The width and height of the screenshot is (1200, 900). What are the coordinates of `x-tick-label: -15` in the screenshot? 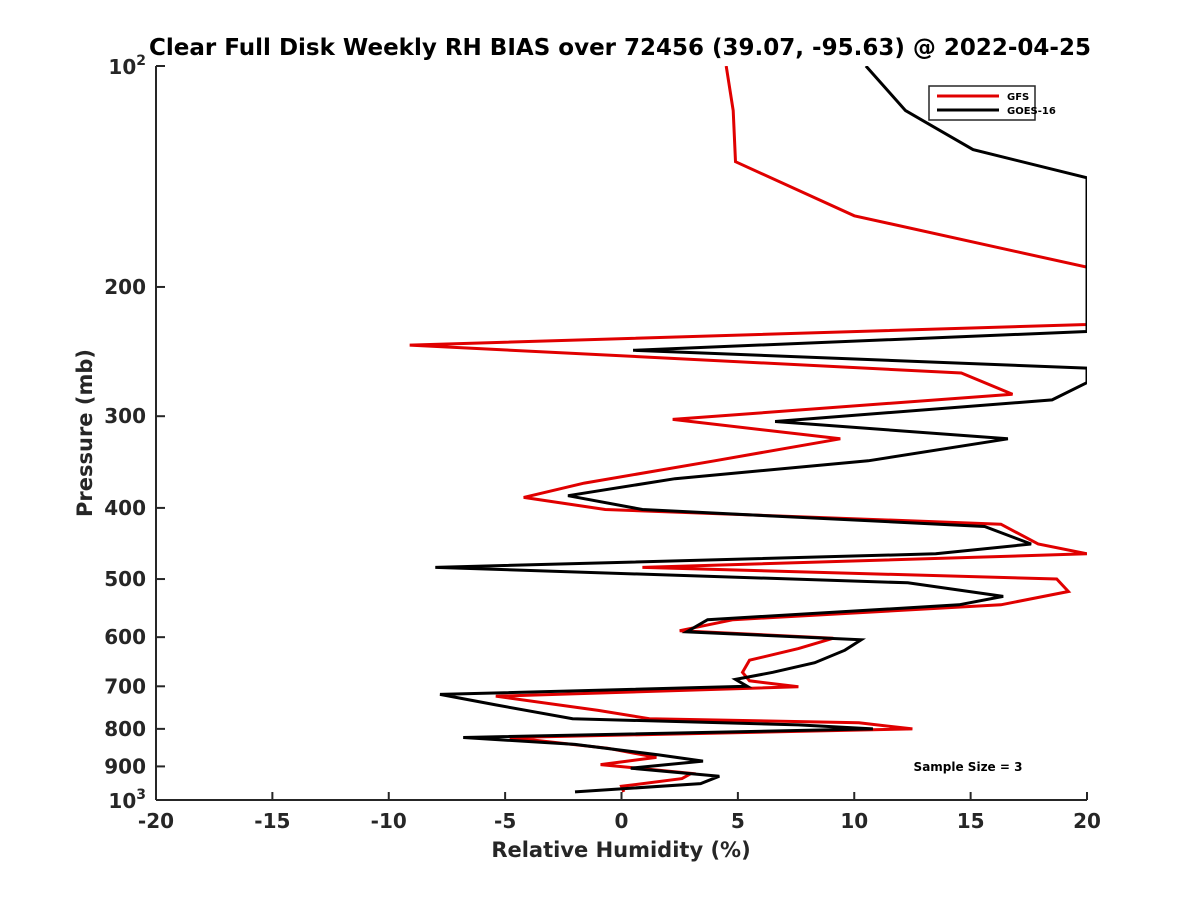 It's located at (272, 821).